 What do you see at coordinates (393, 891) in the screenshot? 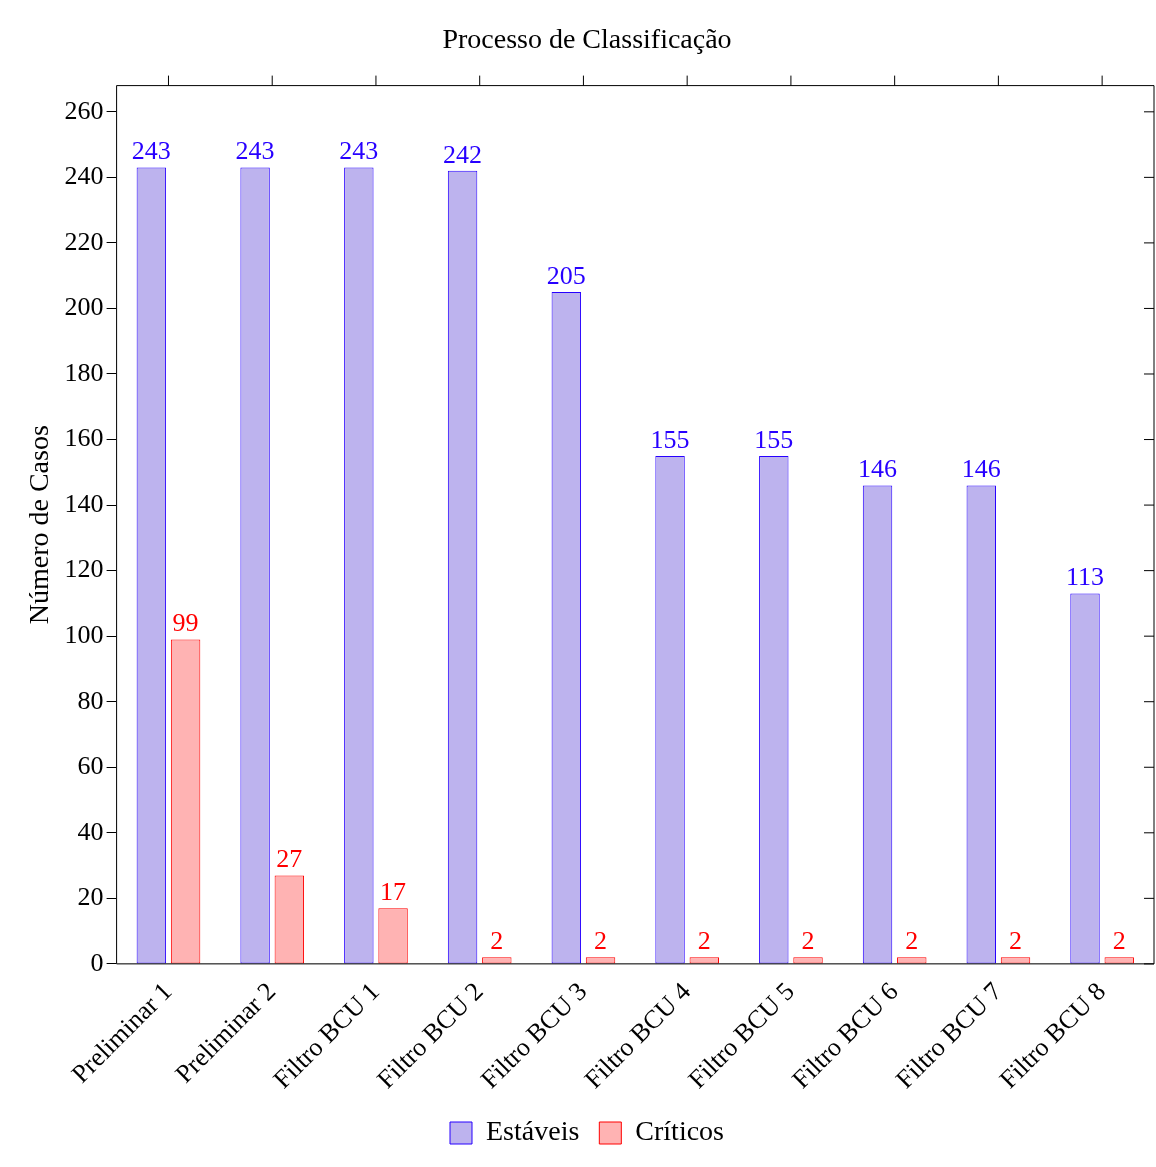
I see `data-label: 17` at bounding box center [393, 891].